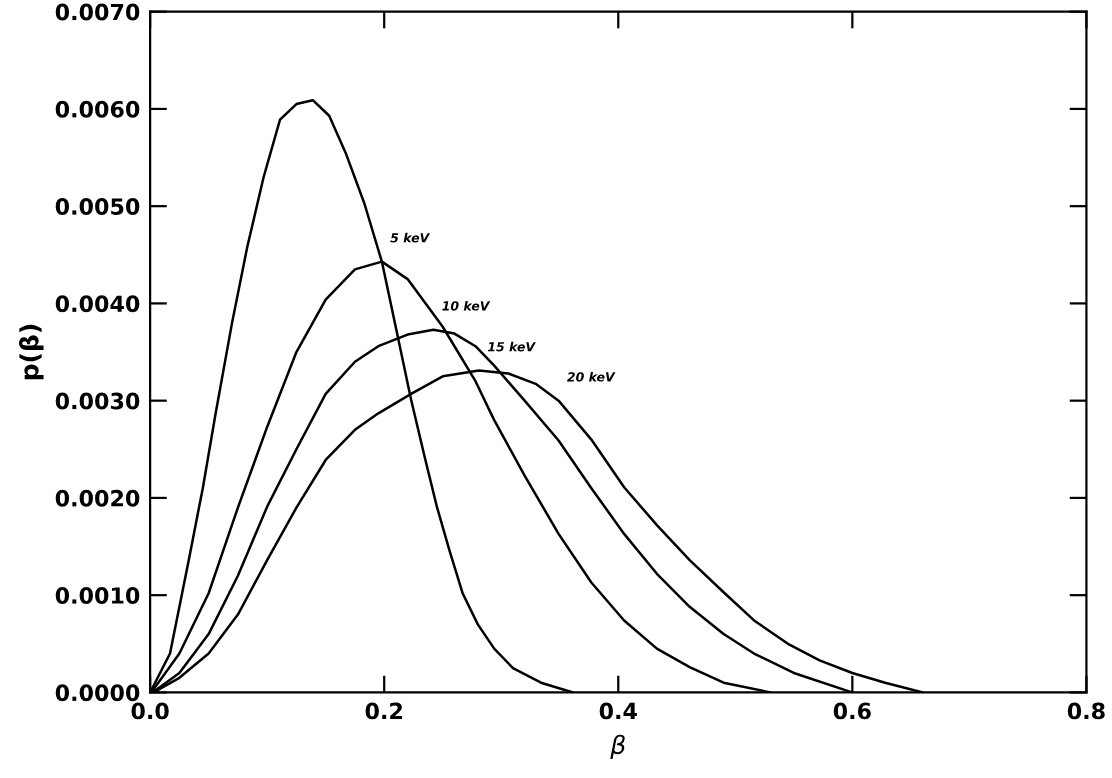 The image size is (1112, 778). I want to click on x-tick-label: 0.6, so click(852, 711).